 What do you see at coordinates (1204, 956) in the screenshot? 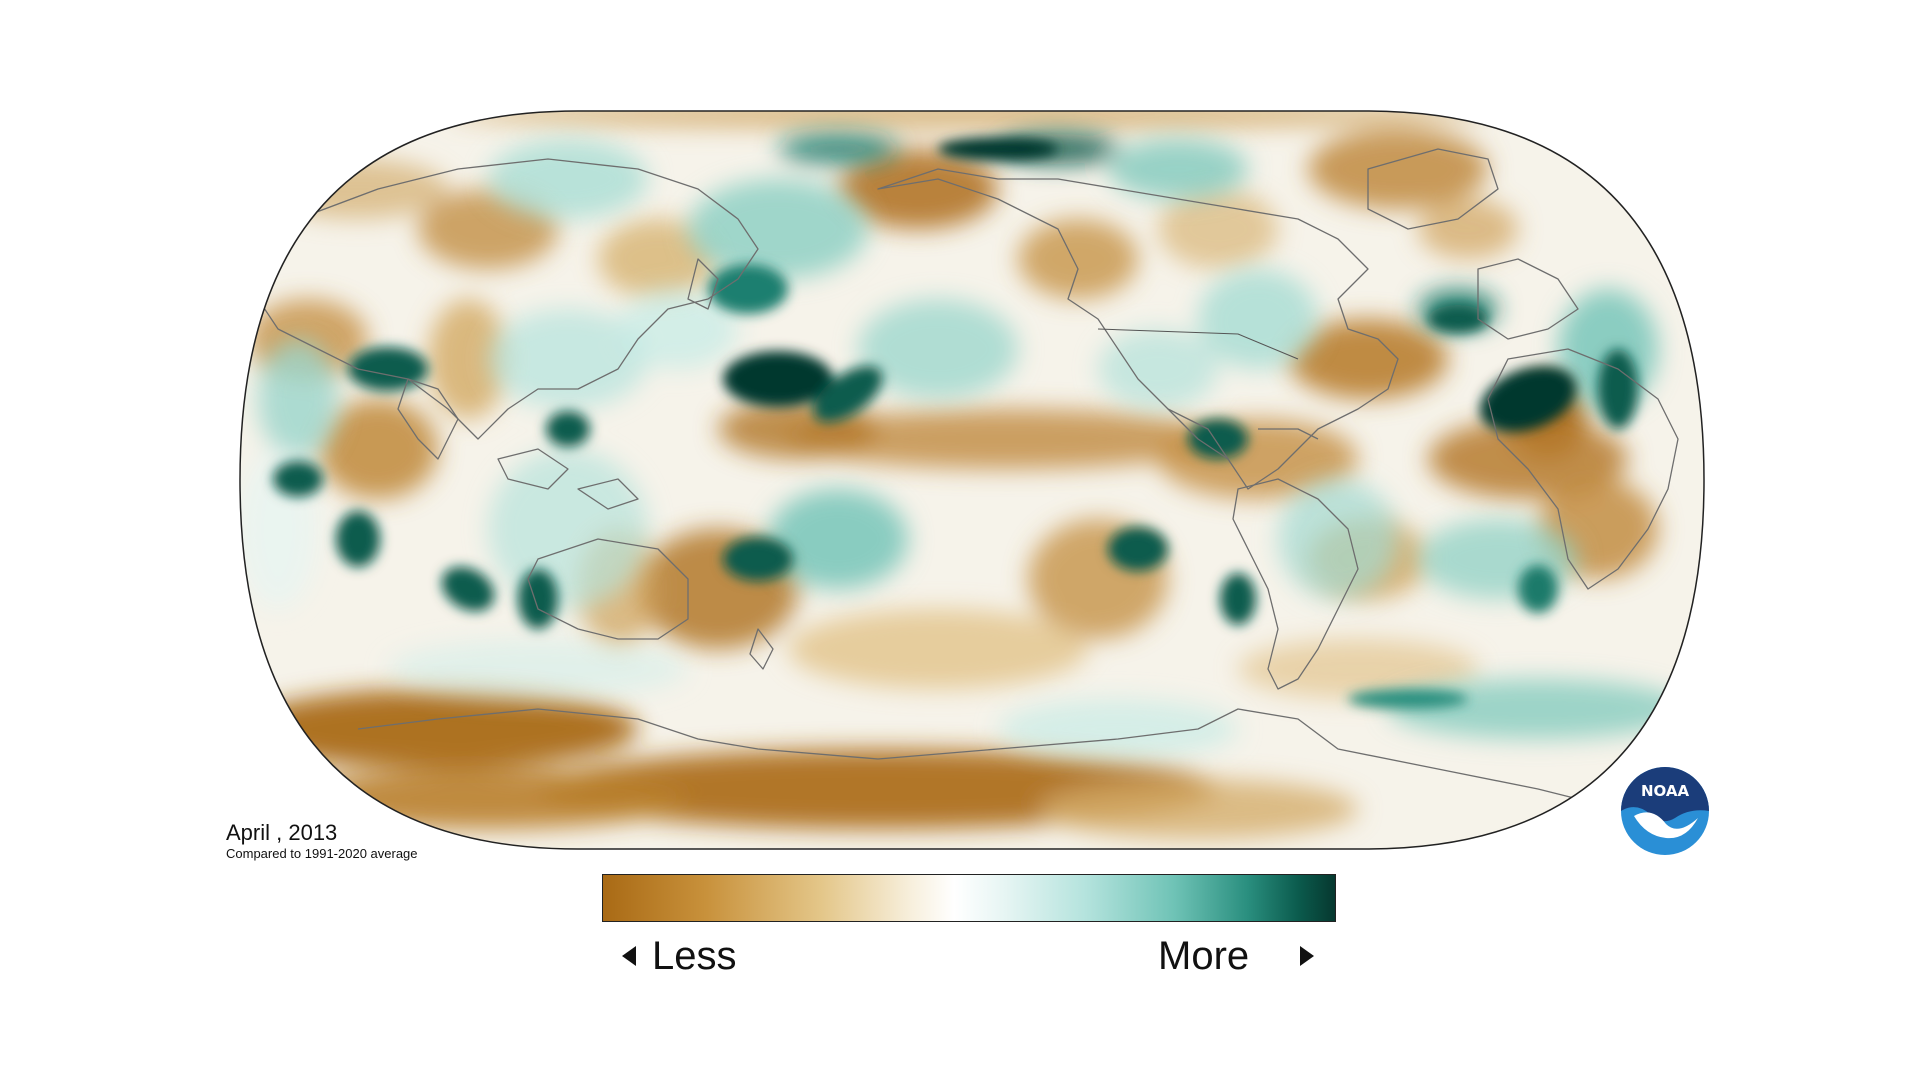
I see `legend-more-label: More` at bounding box center [1204, 956].